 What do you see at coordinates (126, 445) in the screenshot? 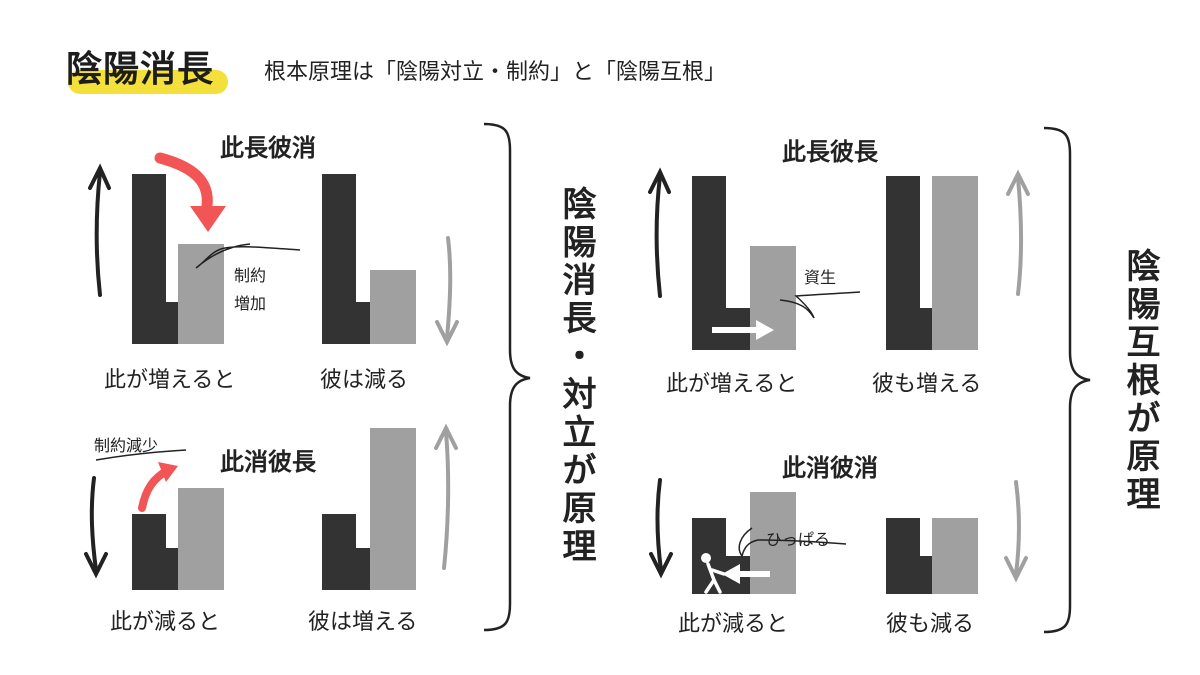
I see `panel-2-note: 制約減少` at bounding box center [126, 445].